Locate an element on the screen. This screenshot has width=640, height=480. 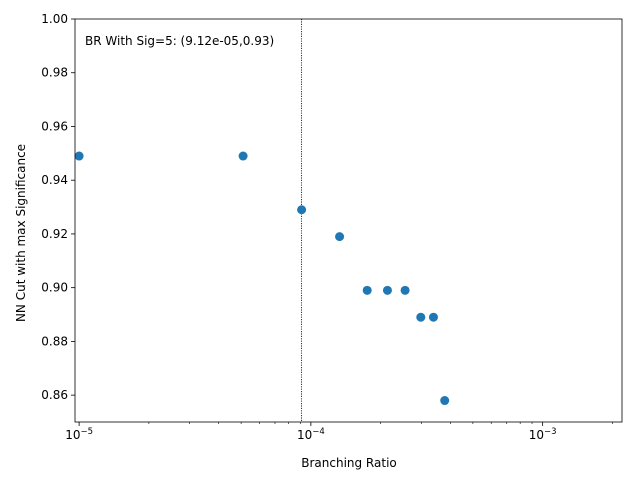
y-tick-label: 0.94 is located at coordinates (54, 180).